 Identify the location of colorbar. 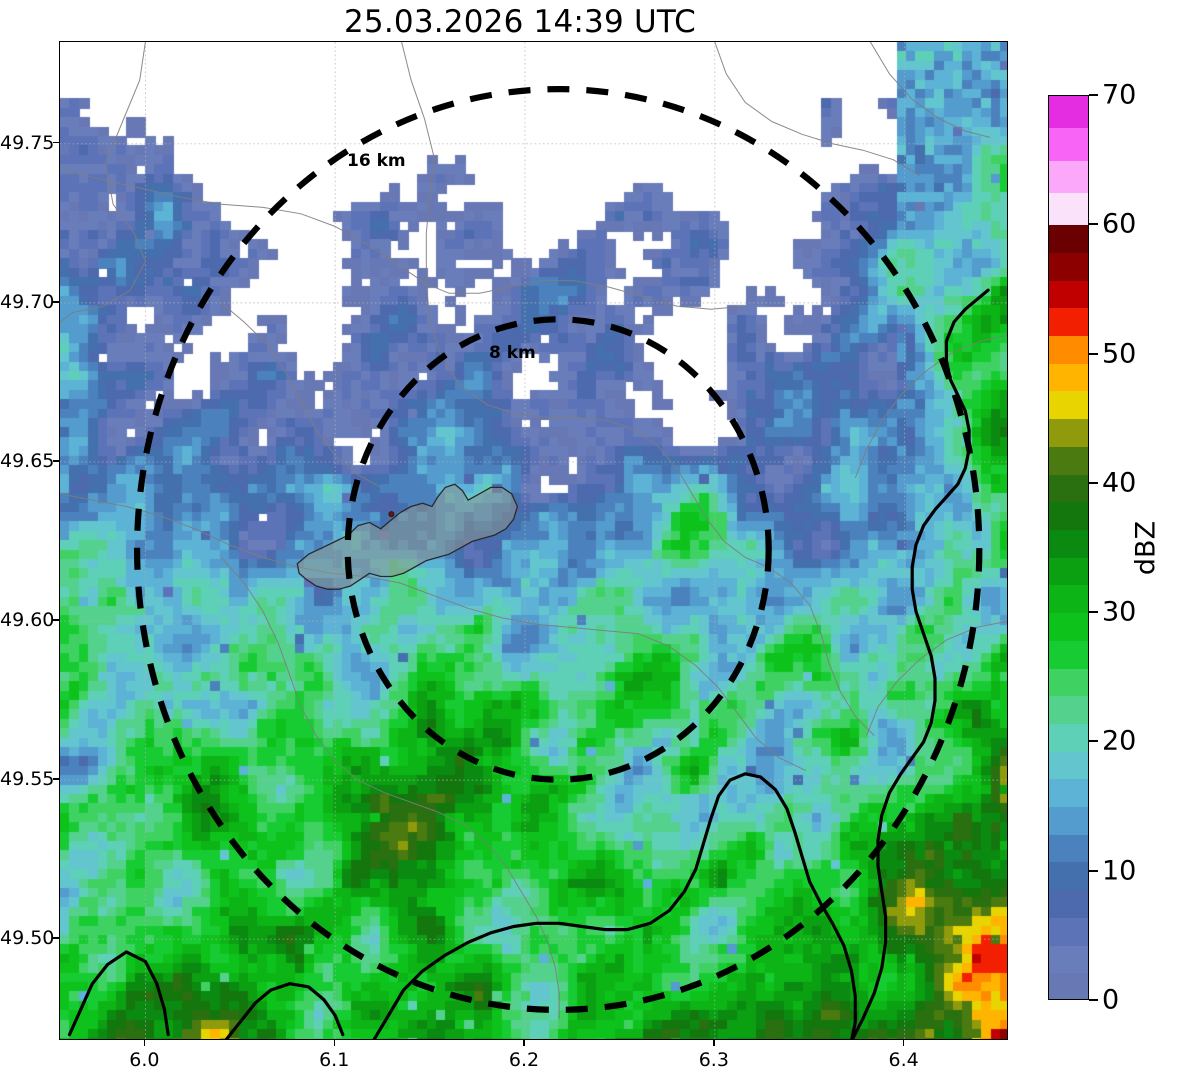
(1068, 547).